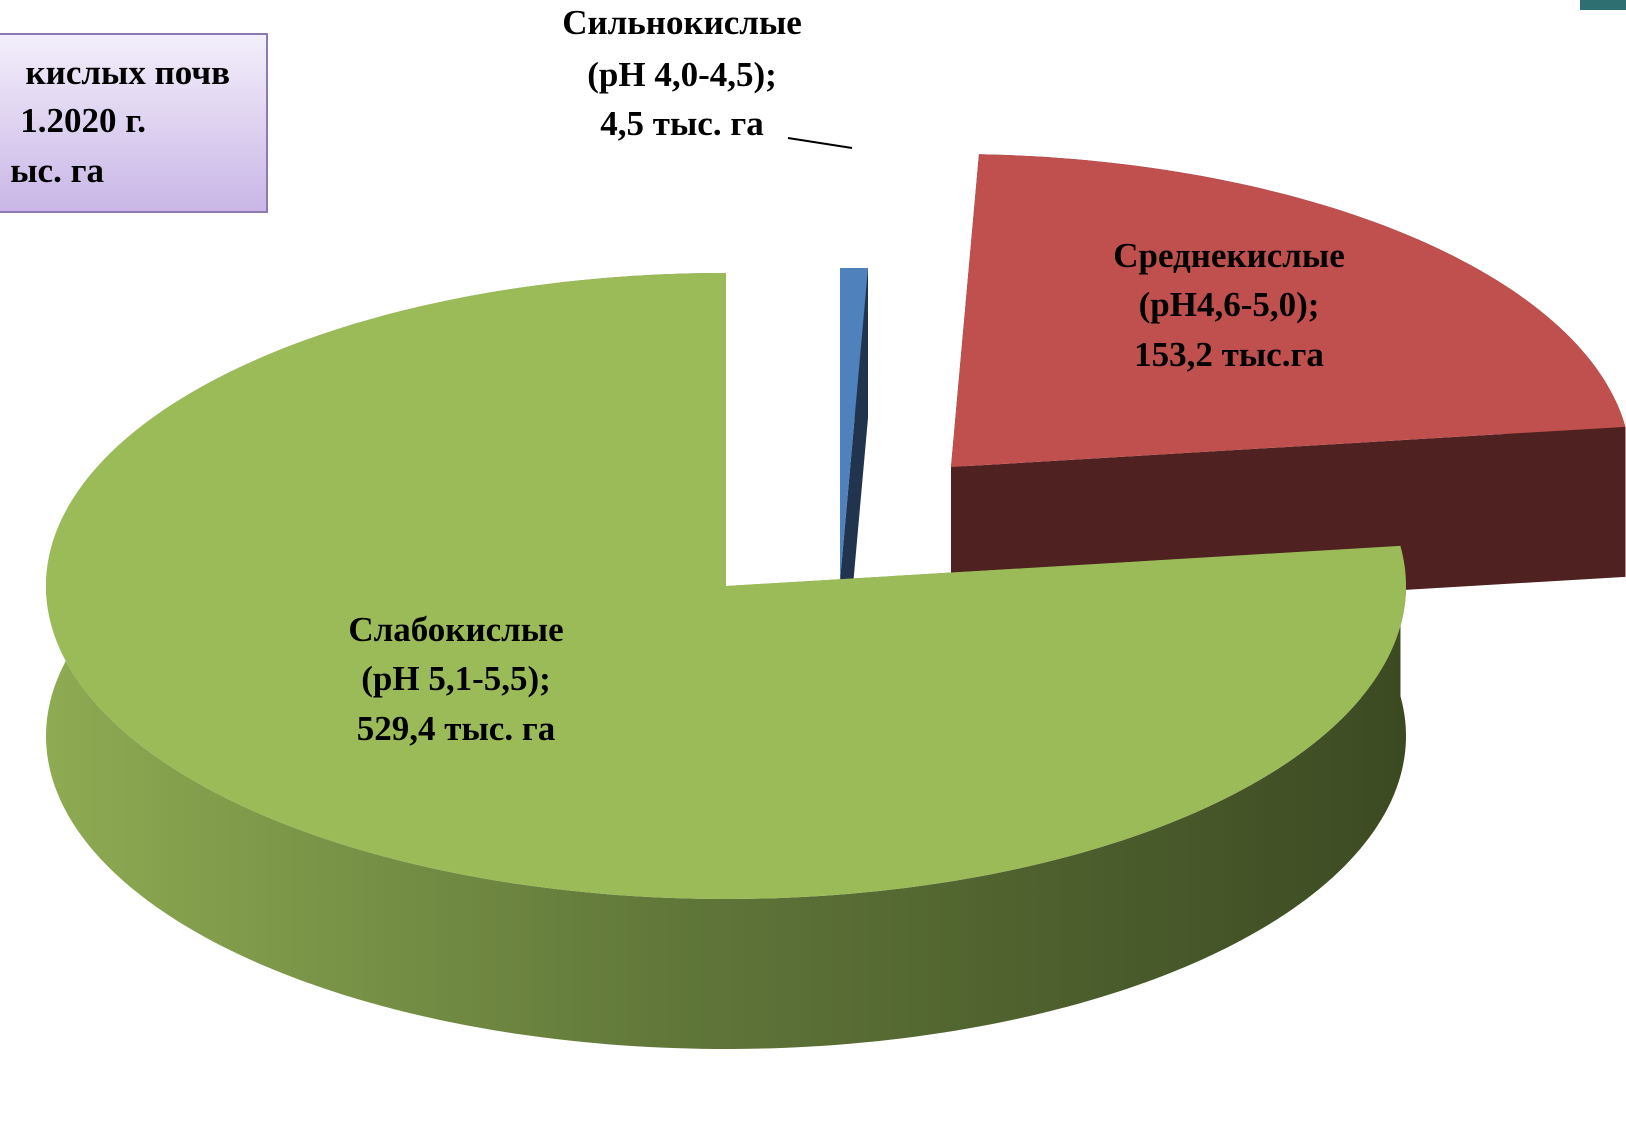 The image size is (1626, 1124). What do you see at coordinates (682, 74) in the screenshot?
I see `slice-label-ph: (рН 4,0-4,5);` at bounding box center [682, 74].